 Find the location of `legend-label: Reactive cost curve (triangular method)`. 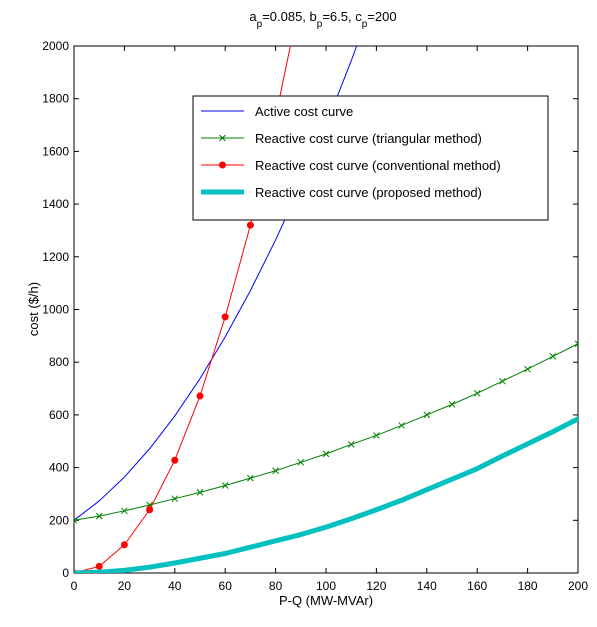

legend-label: Reactive cost curve (triangular method) is located at coordinates (368, 138).